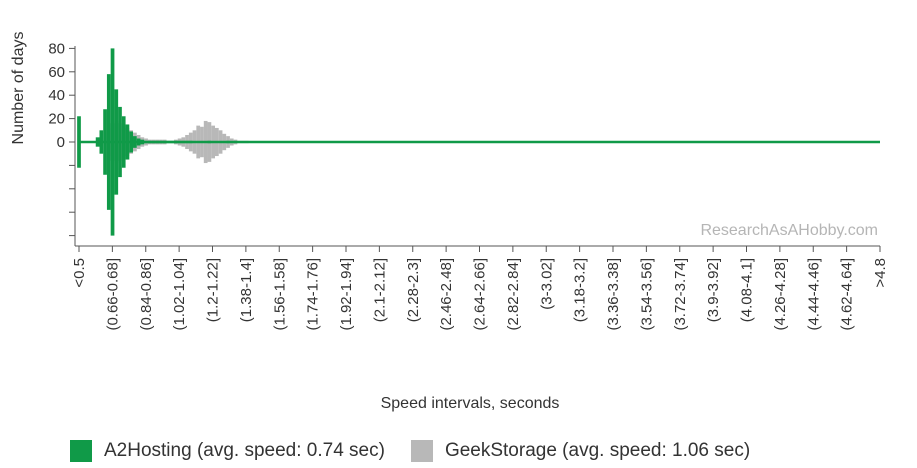  Describe the element at coordinates (213, 290) in the screenshot. I see `x-tick-label: (1.2-1.22]` at that location.